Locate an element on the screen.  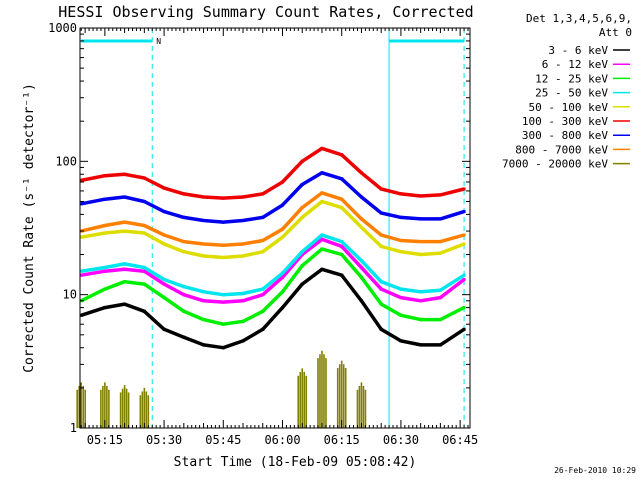
legend-label: 7000 - 20000 keV is located at coordinates (555, 164).